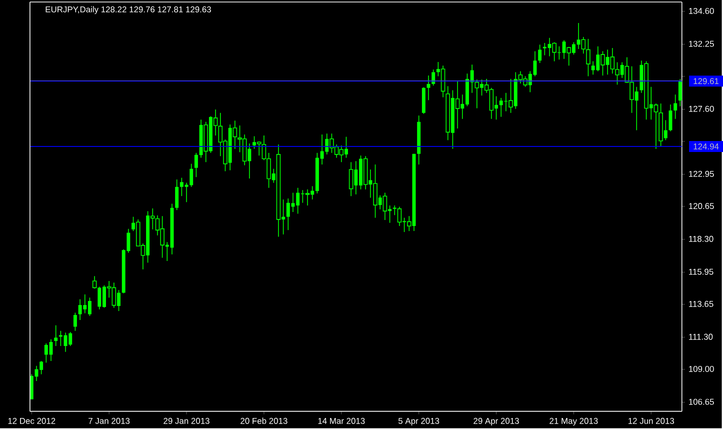 This screenshot has height=429, width=723. I want to click on x-tick-label: 29 Apr 2013, so click(496, 422).